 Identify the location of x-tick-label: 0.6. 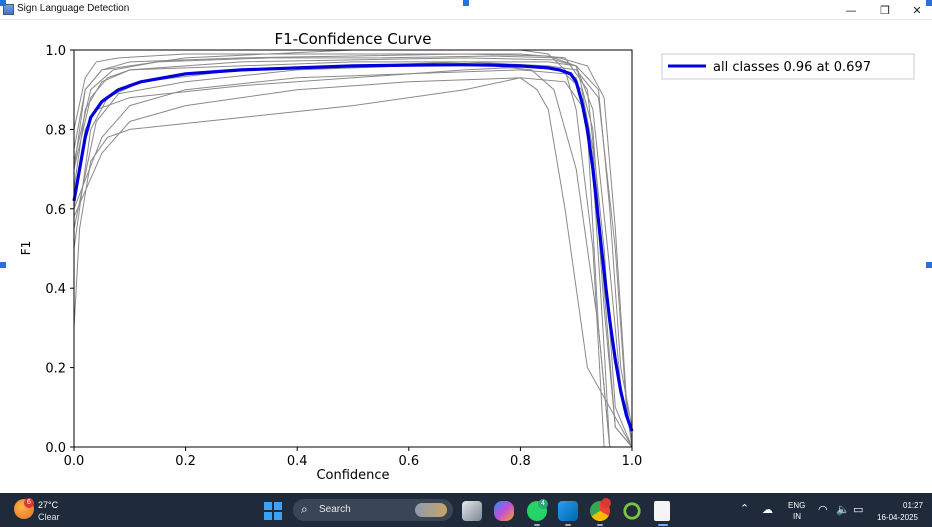
(408, 461).